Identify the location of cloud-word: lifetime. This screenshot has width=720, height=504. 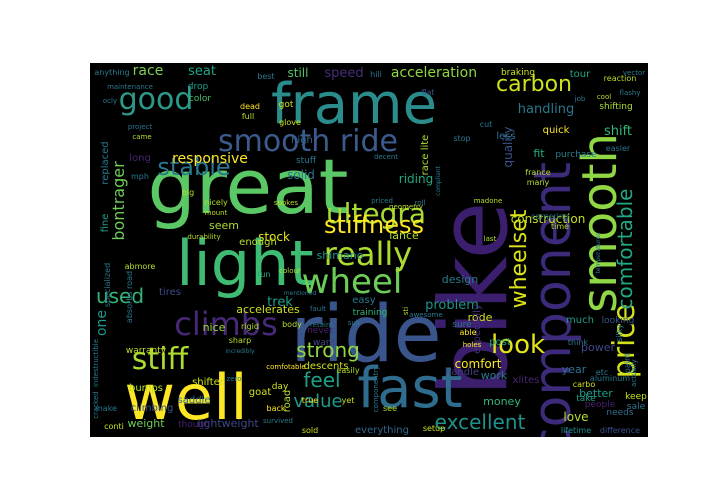
(576, 430).